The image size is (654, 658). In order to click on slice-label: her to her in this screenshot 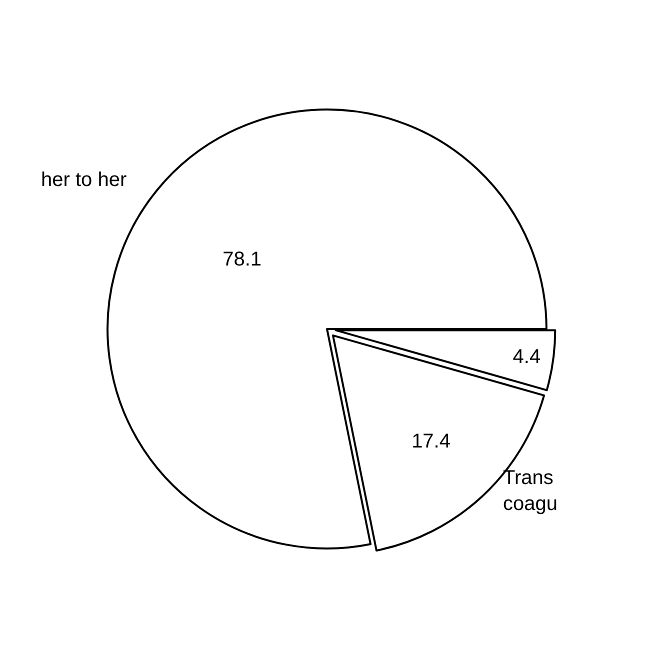, I will do `click(84, 180)`.